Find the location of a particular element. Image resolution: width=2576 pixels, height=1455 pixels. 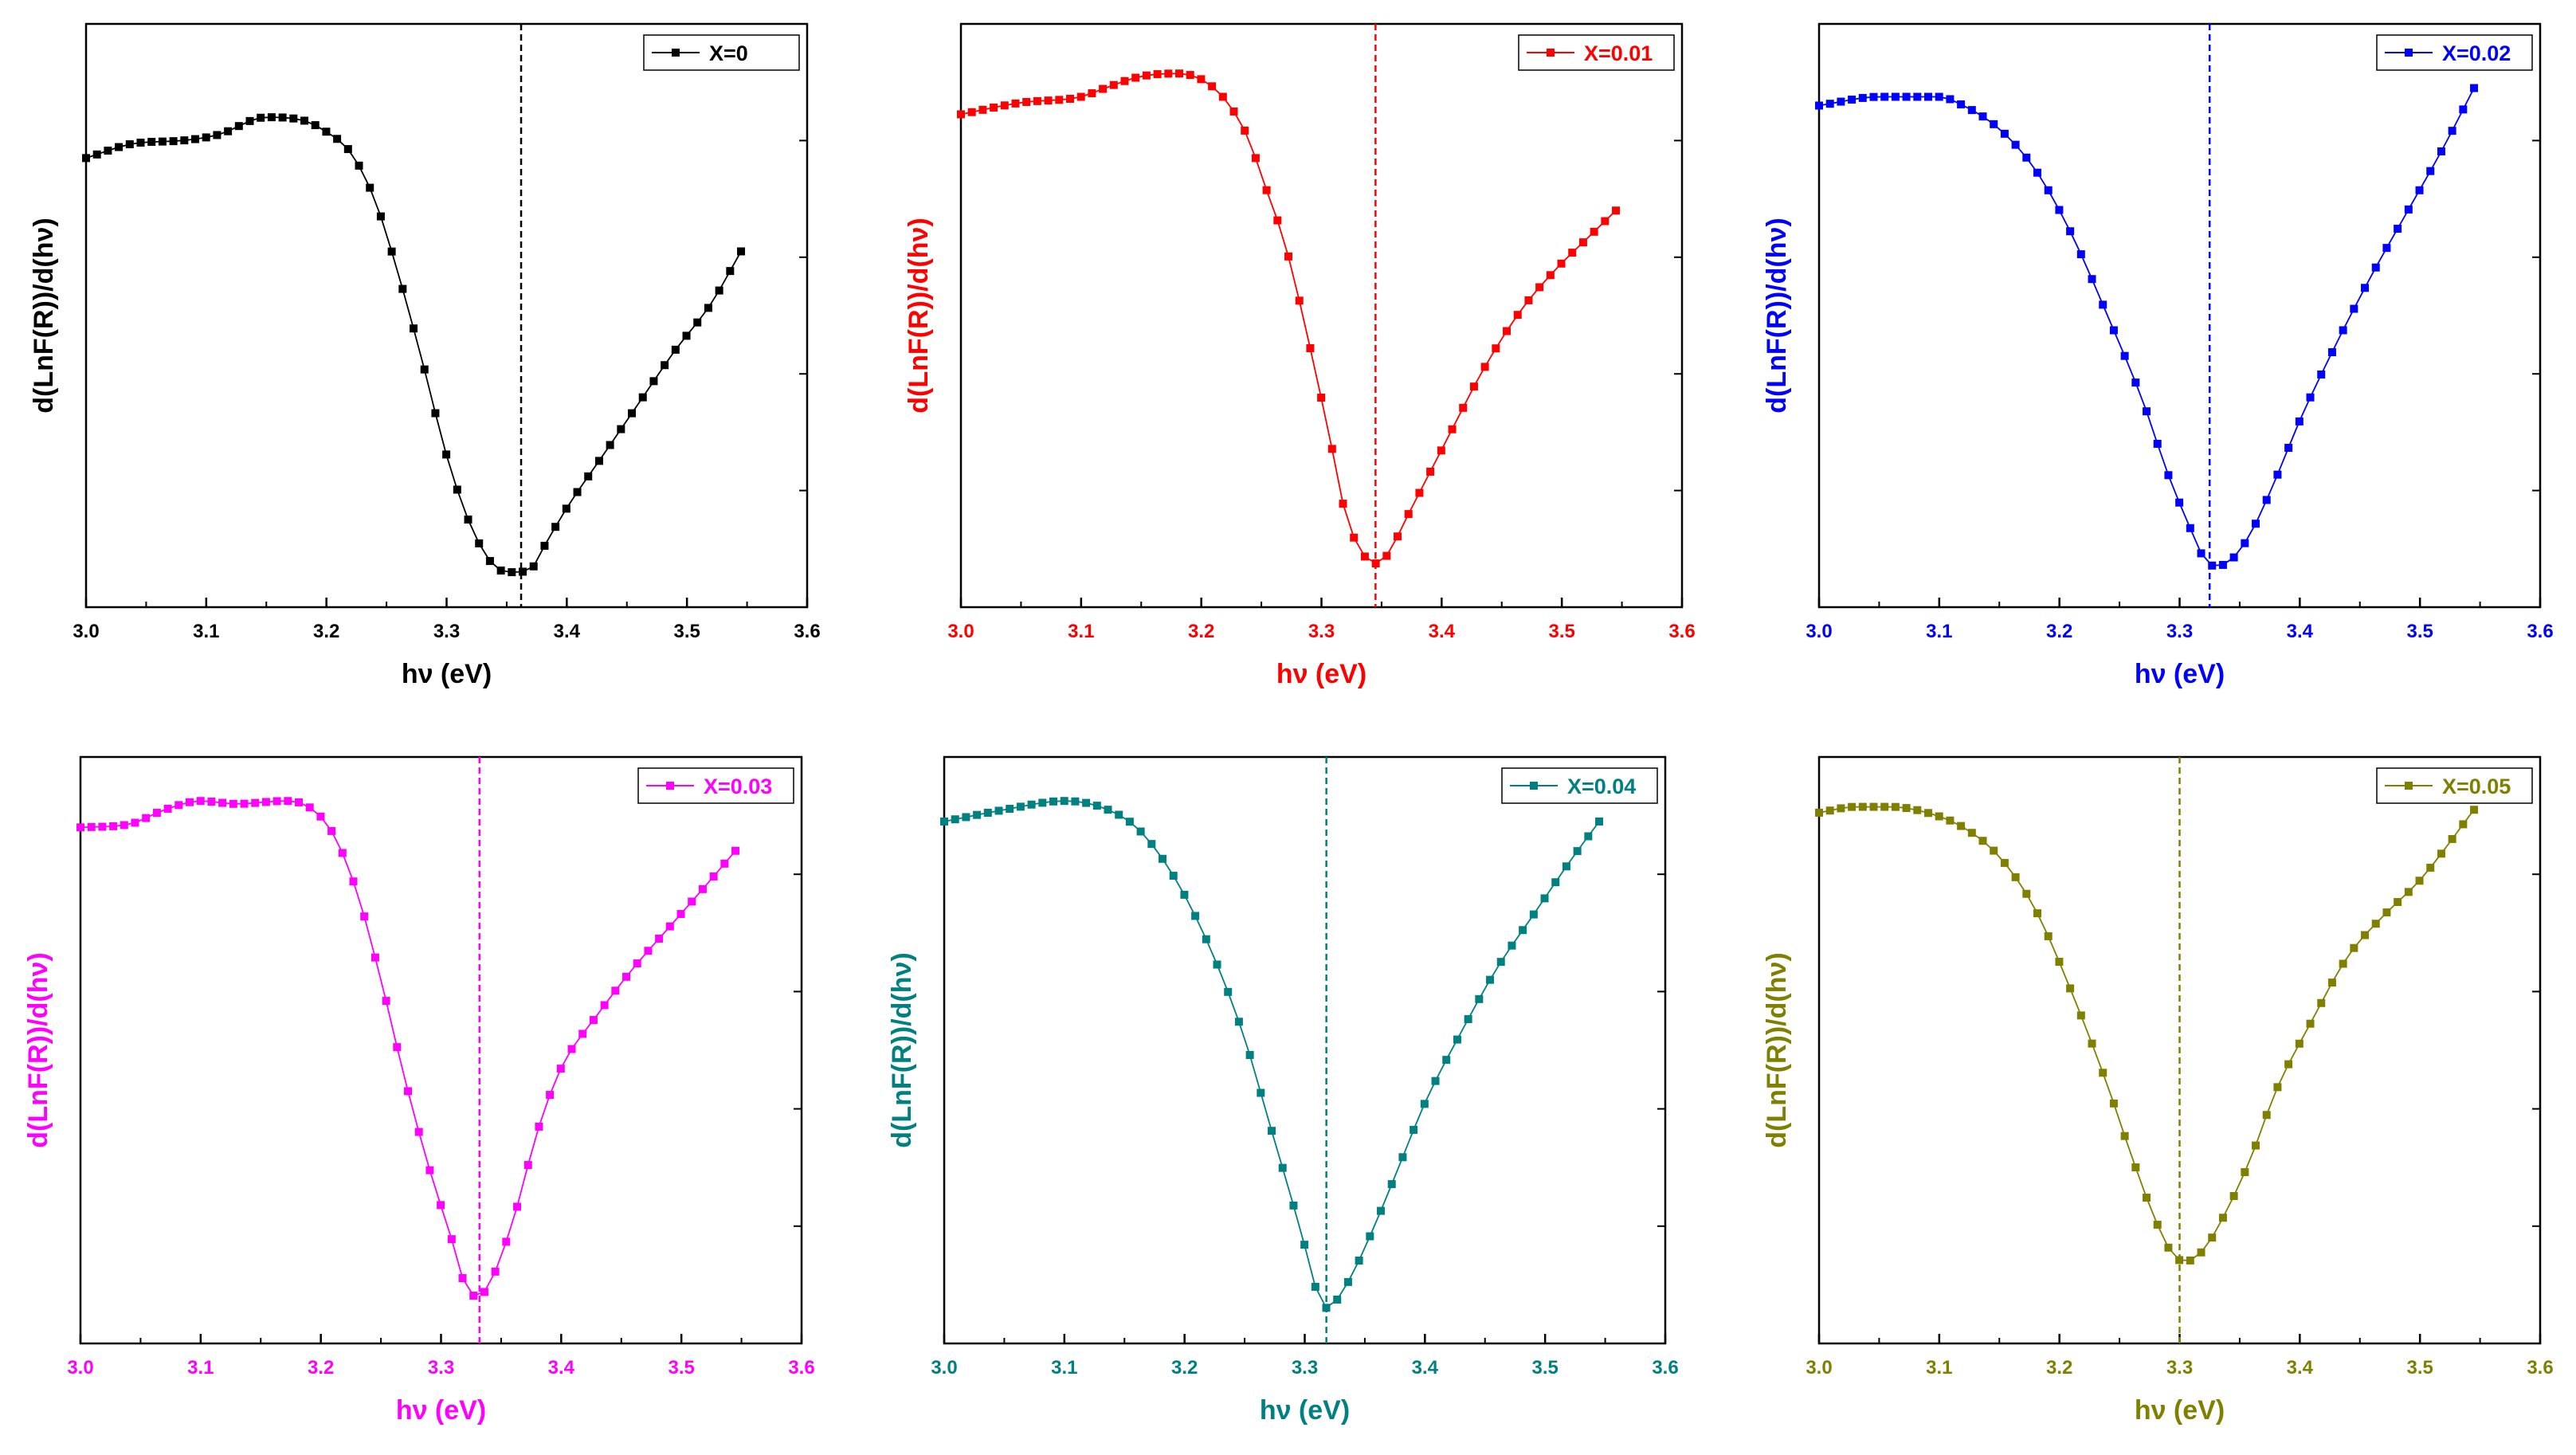

x-tick-label: 3.6 is located at coordinates (807, 631).